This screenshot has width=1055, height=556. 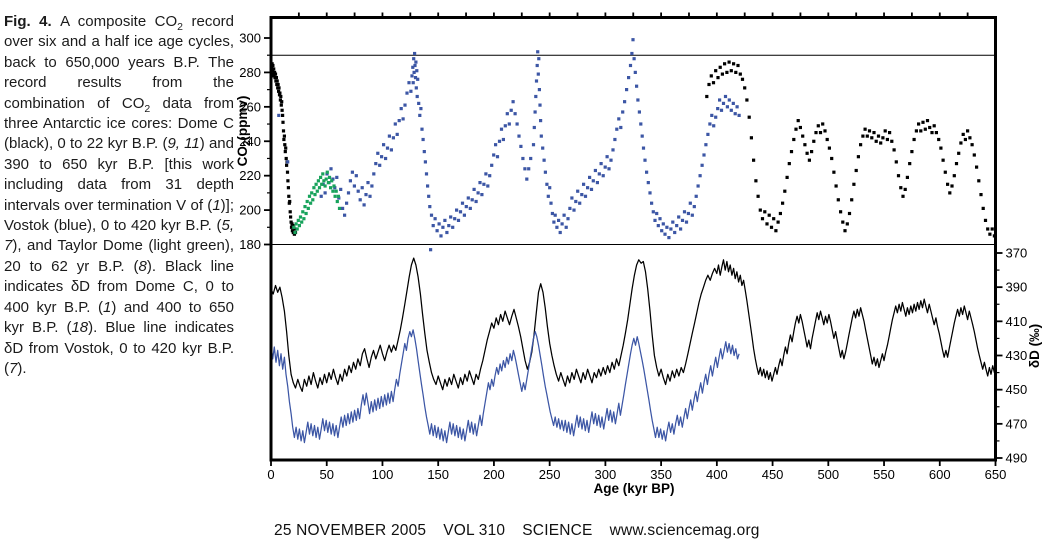 I want to click on caption-text: A composite CO, so click(x=119, y=21).